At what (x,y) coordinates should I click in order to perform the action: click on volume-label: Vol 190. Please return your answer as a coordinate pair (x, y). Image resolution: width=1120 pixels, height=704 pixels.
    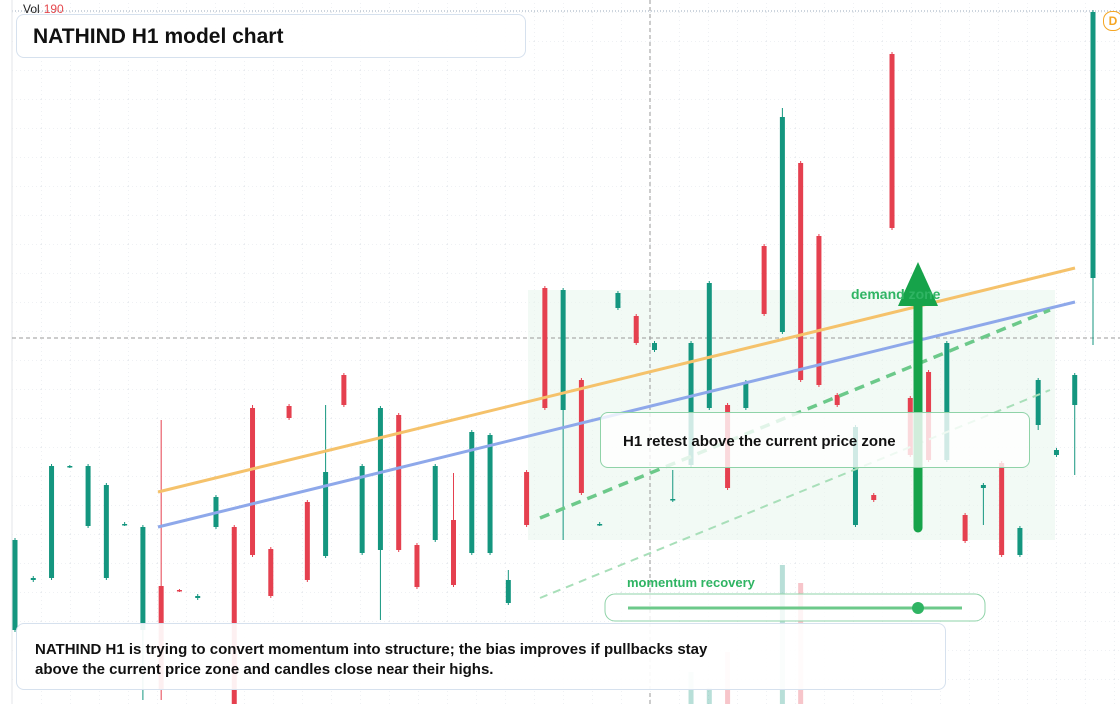
    Looking at the image, I should click on (43, 9).